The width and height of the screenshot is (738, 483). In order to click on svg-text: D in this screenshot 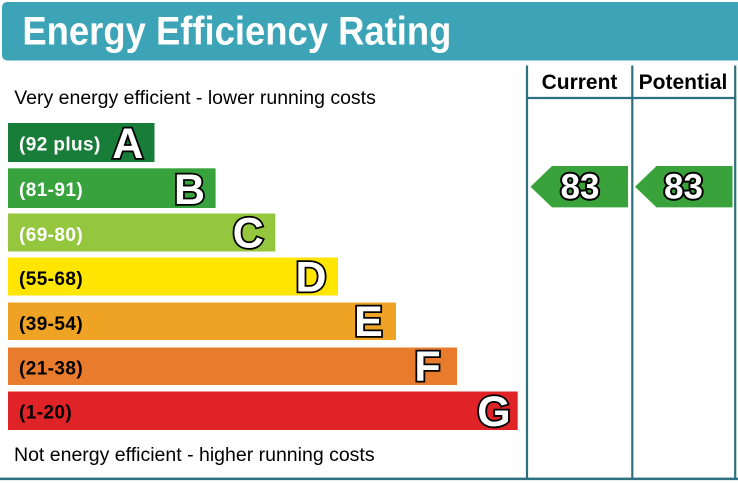, I will do `click(310, 278)`.